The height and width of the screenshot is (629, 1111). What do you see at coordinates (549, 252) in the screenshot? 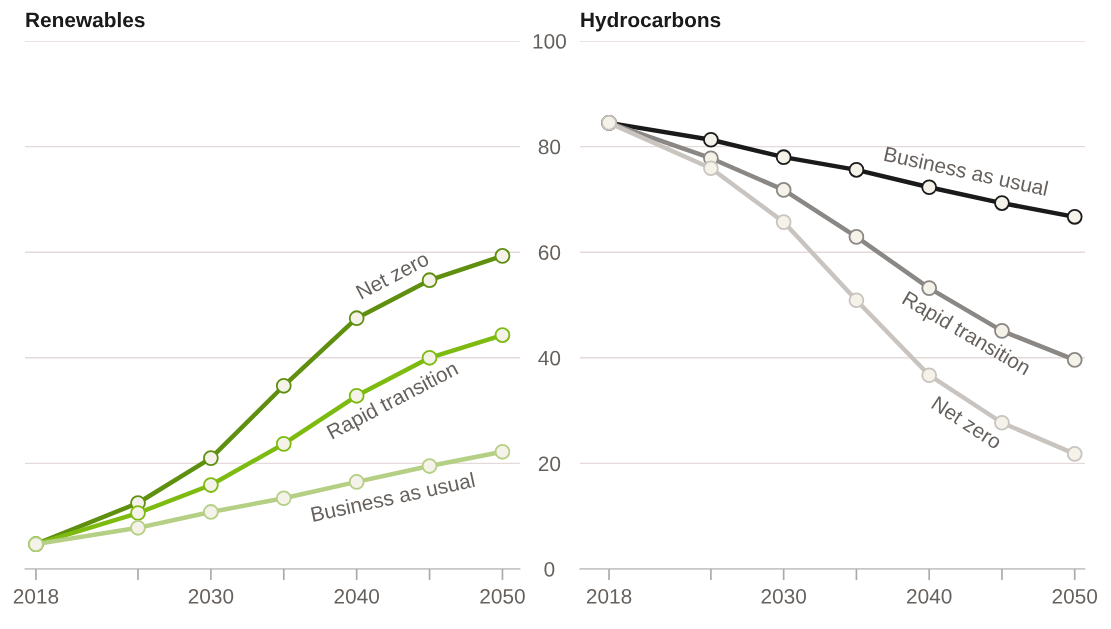
I see `y-tick-label: 60` at bounding box center [549, 252].